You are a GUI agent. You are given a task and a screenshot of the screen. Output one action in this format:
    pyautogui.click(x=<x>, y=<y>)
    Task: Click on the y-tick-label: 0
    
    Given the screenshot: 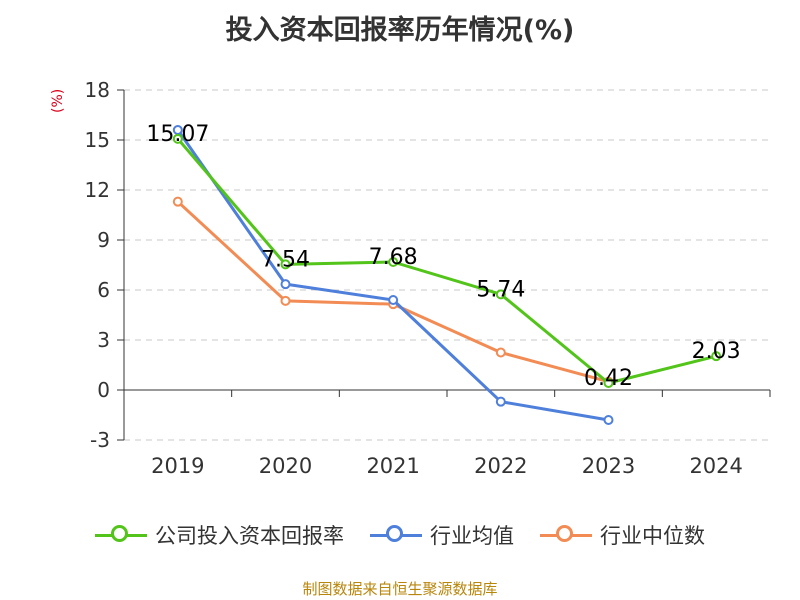 What is the action you would take?
    pyautogui.click(x=103, y=390)
    